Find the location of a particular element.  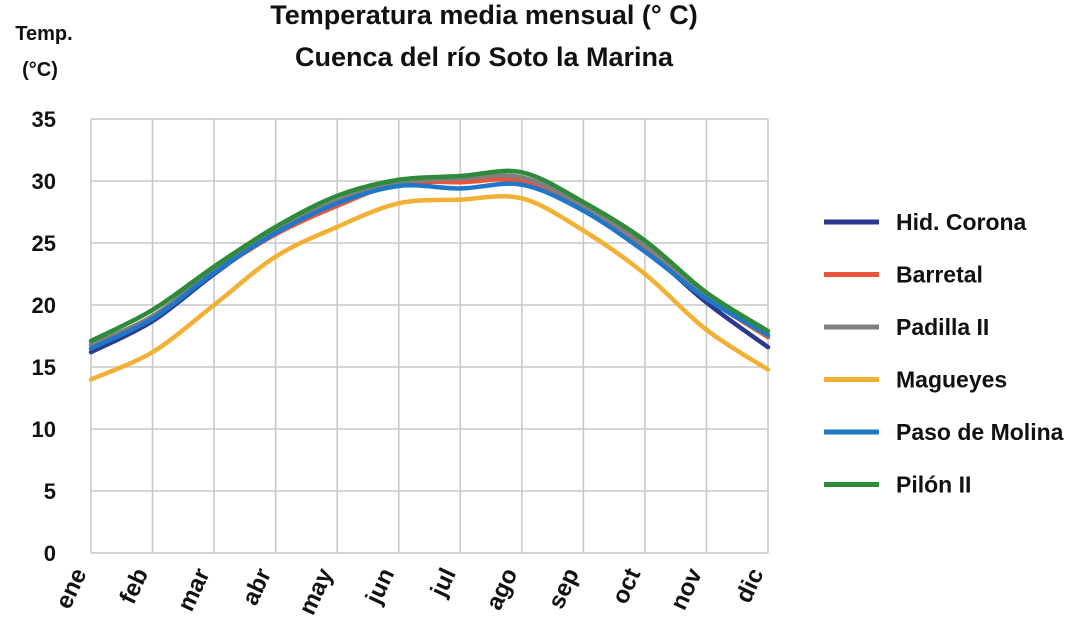

y-axis-label-line2: (°C) is located at coordinates (40, 70).